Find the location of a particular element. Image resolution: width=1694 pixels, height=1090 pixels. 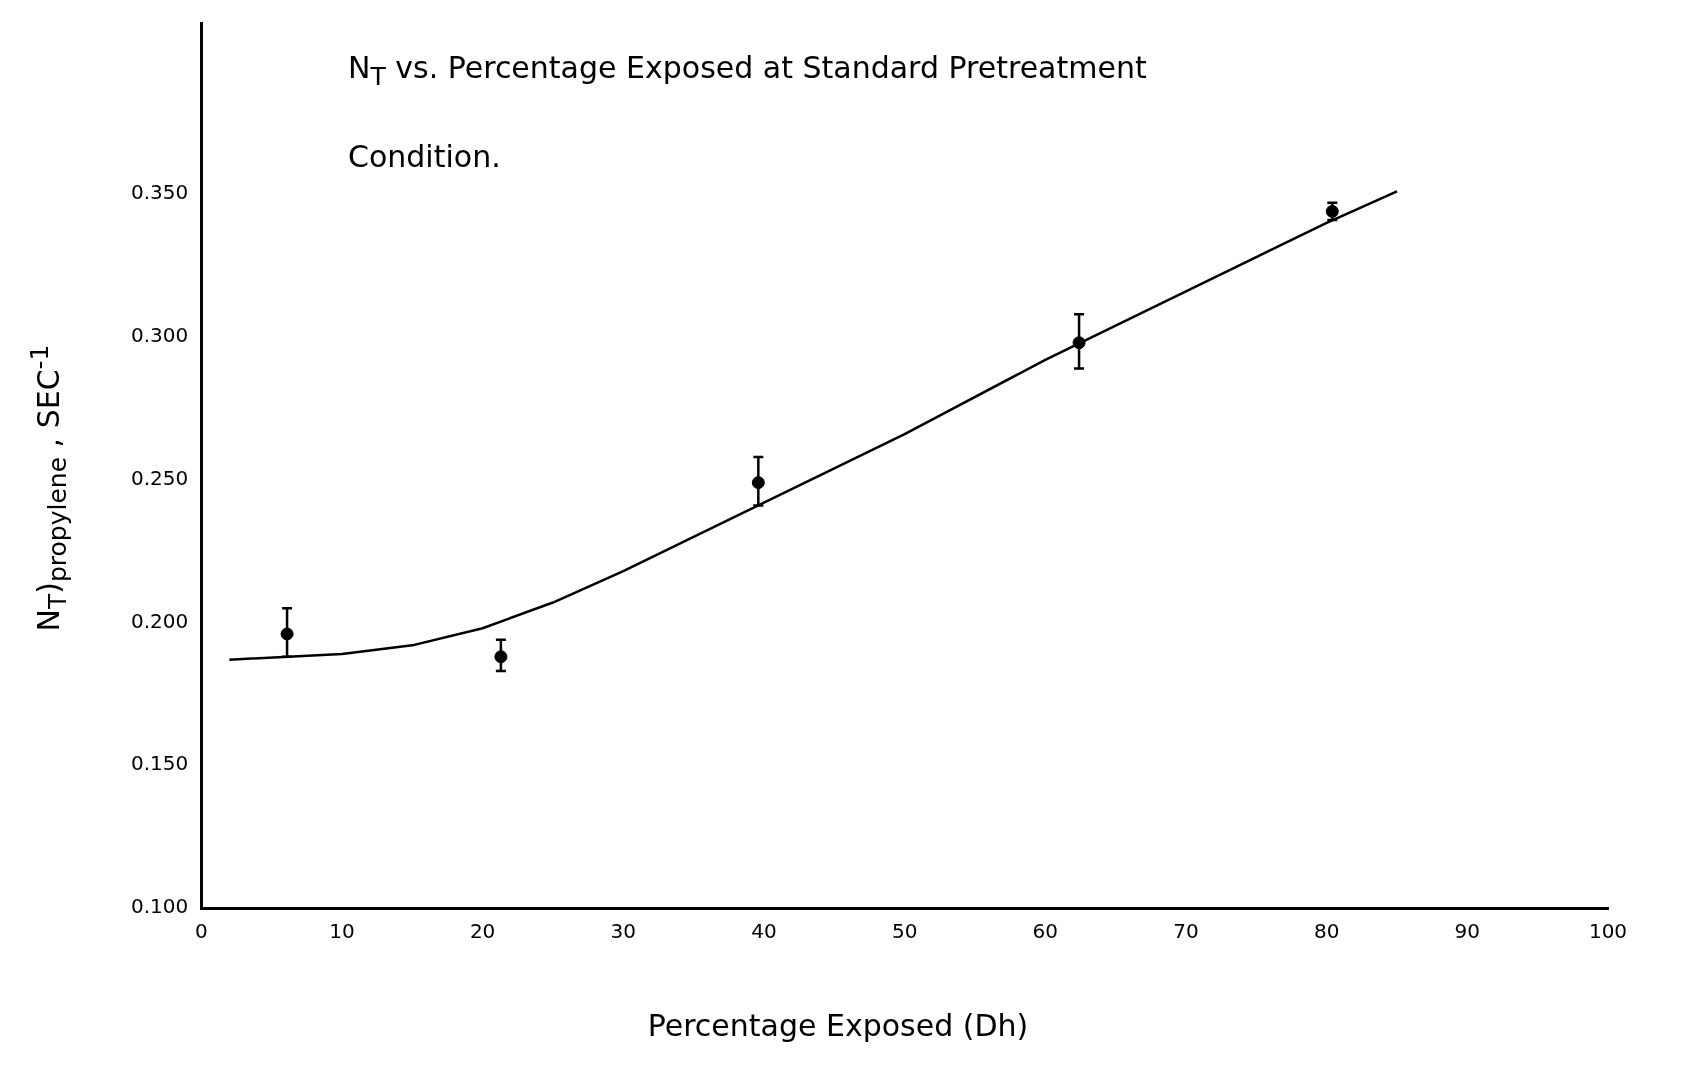

x-tick-label: 20 is located at coordinates (482, 931).